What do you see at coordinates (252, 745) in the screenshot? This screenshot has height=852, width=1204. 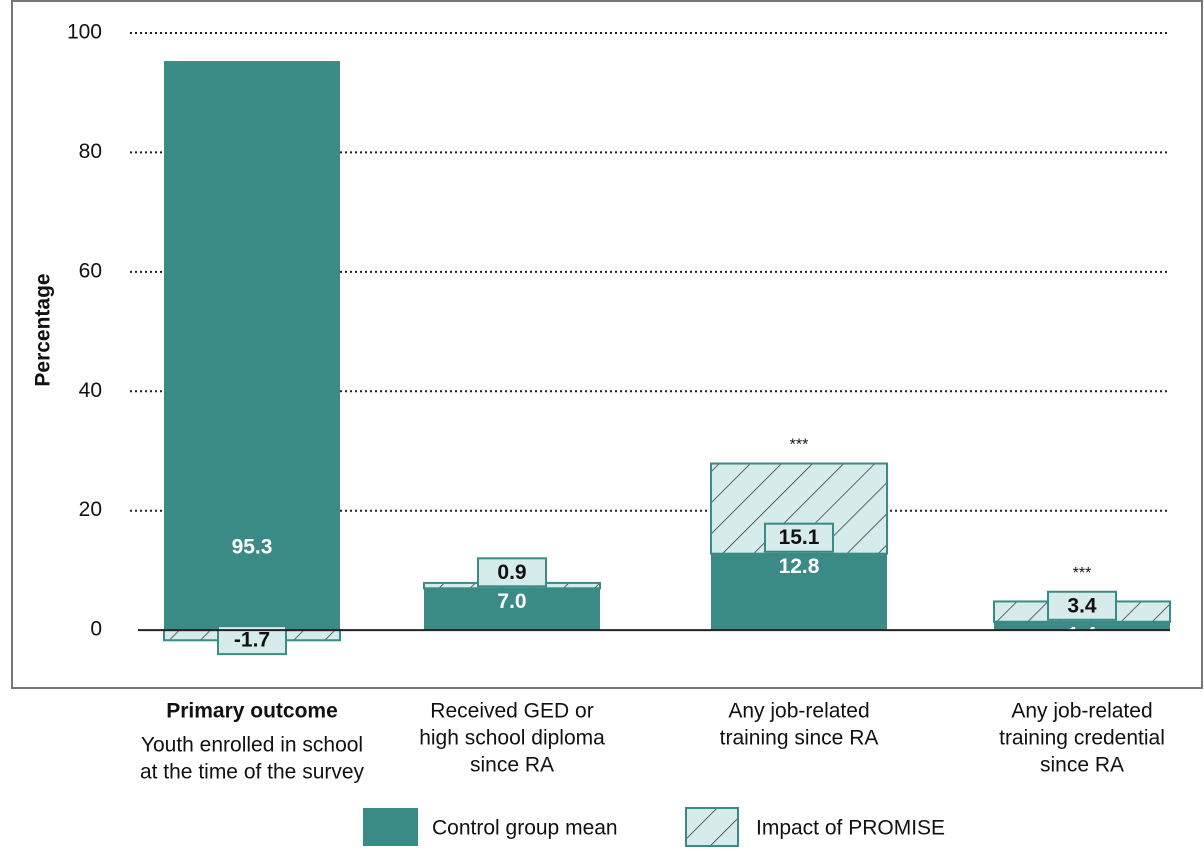 I see `x-tick-label: Youth enrolled in school` at bounding box center [252, 745].